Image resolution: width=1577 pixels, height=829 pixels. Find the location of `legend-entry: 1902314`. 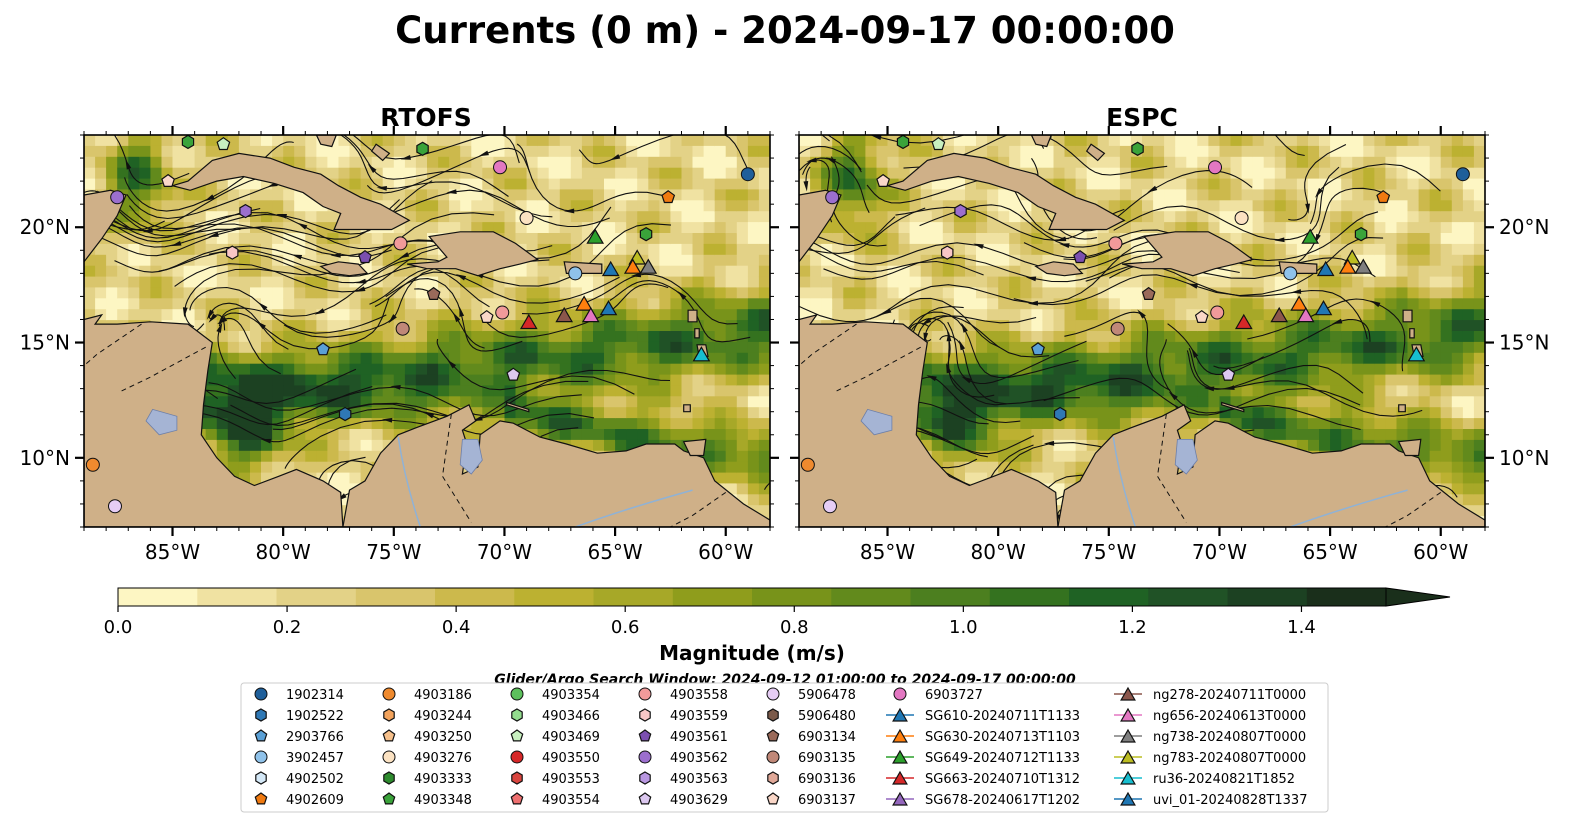

legend-entry: 1902314 is located at coordinates (299, 695).